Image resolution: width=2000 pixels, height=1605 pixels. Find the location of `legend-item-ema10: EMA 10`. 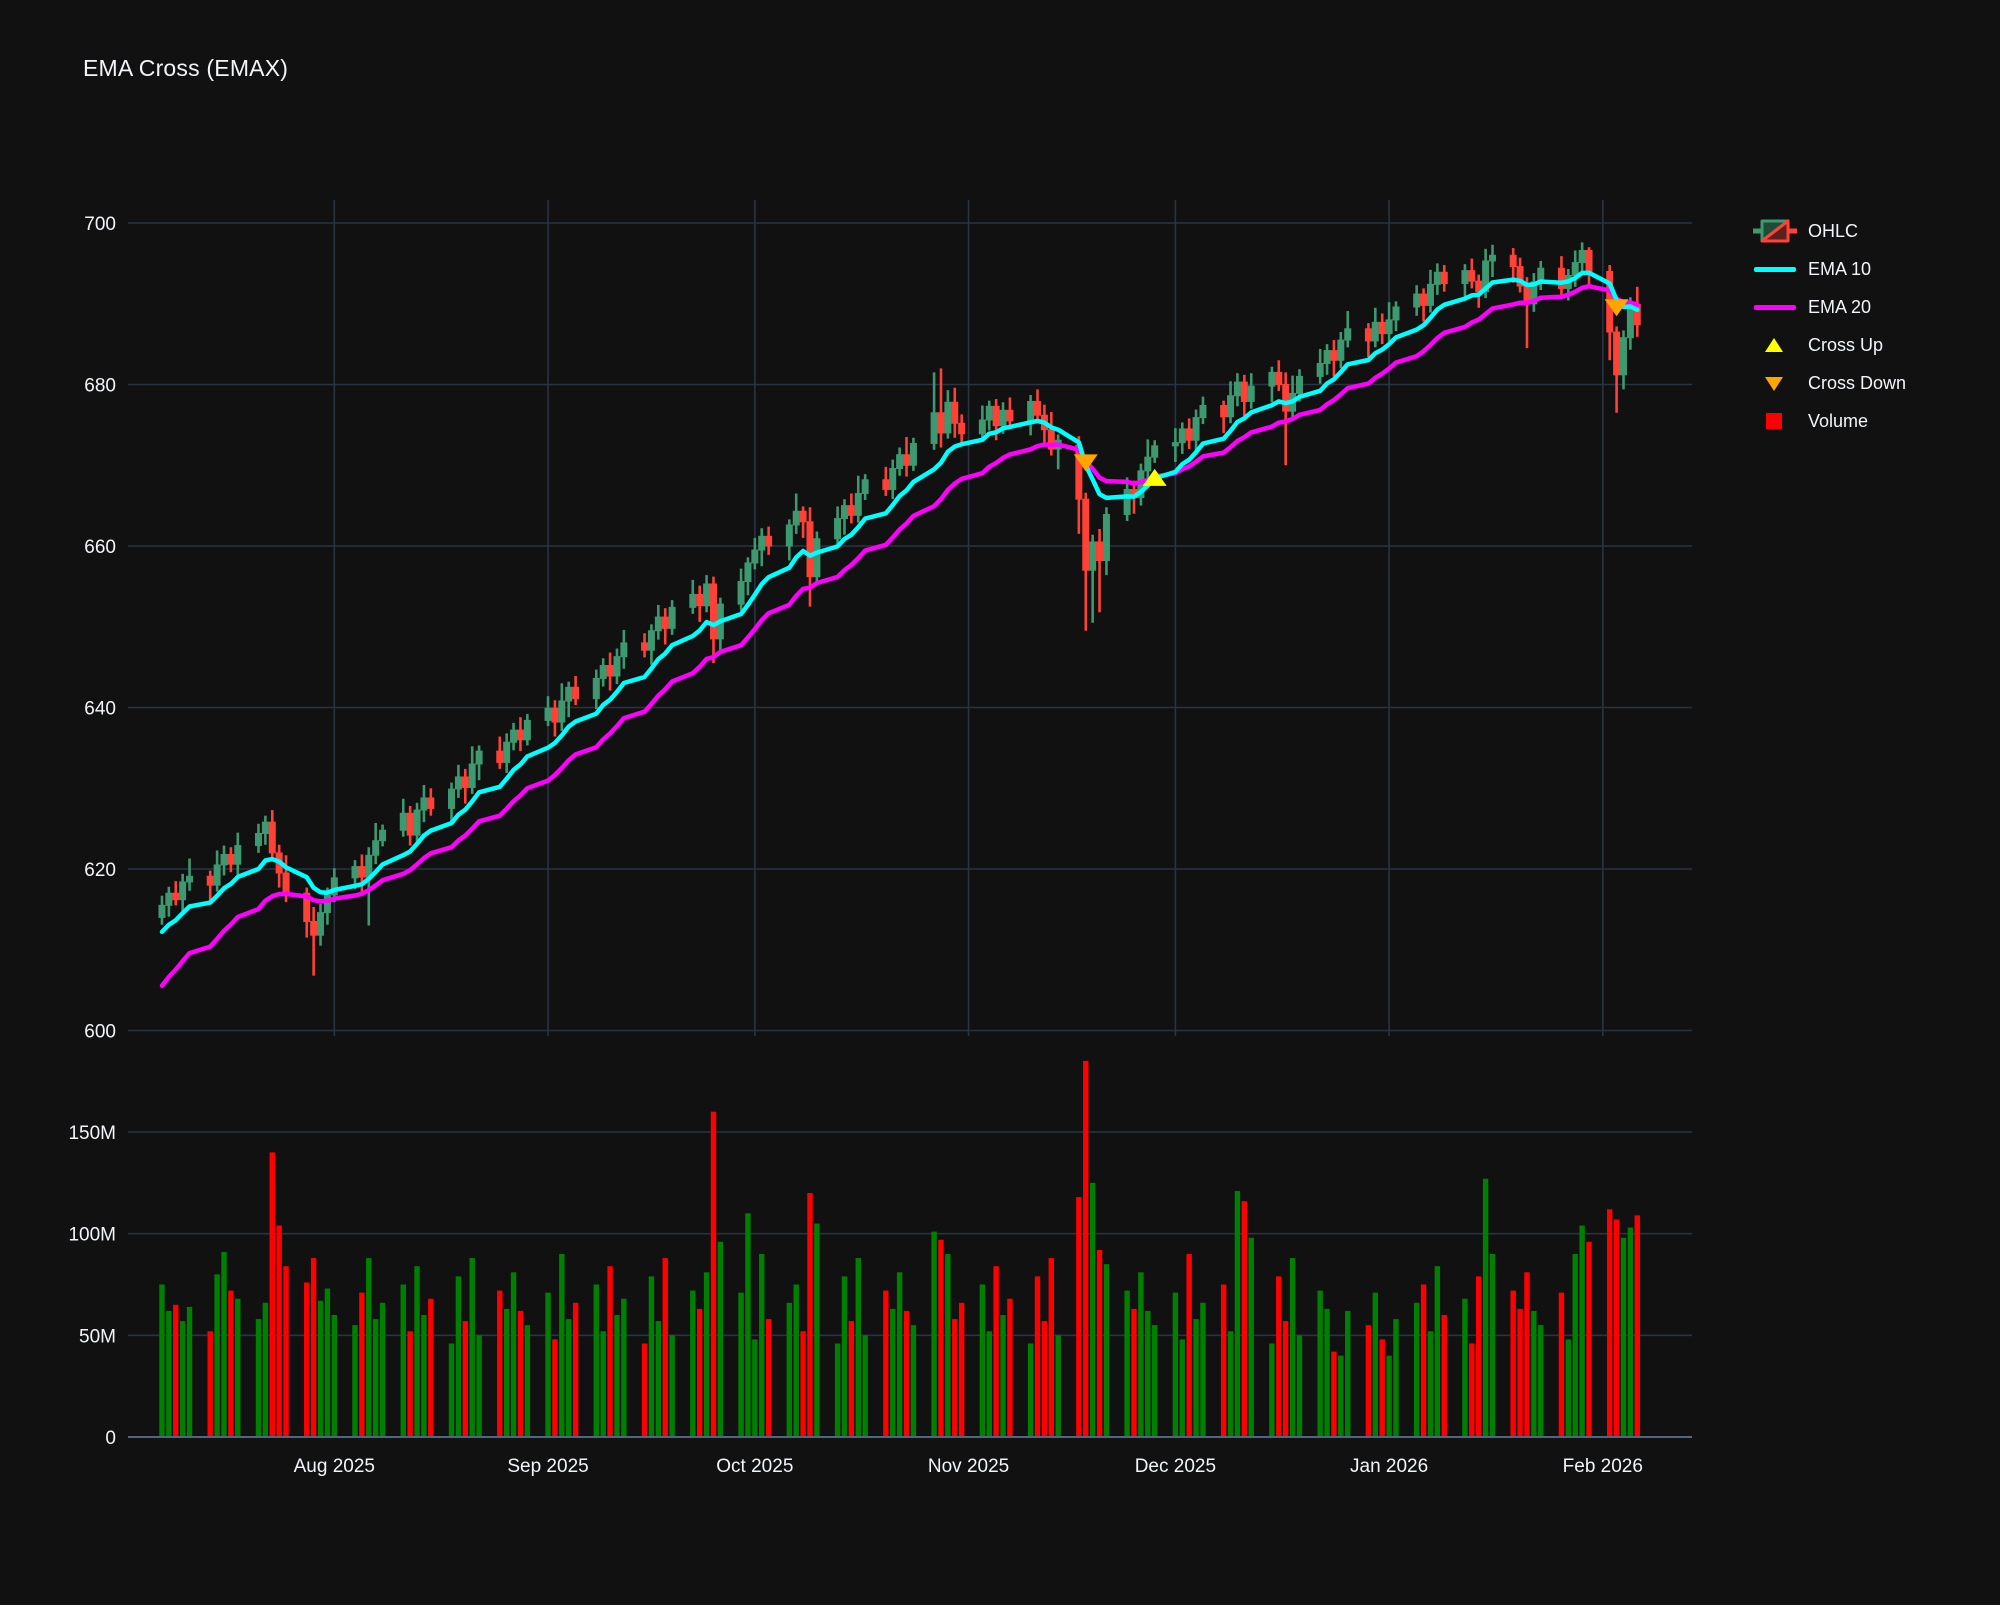

legend-item-ema10: EMA 10 is located at coordinates (1829, 269).